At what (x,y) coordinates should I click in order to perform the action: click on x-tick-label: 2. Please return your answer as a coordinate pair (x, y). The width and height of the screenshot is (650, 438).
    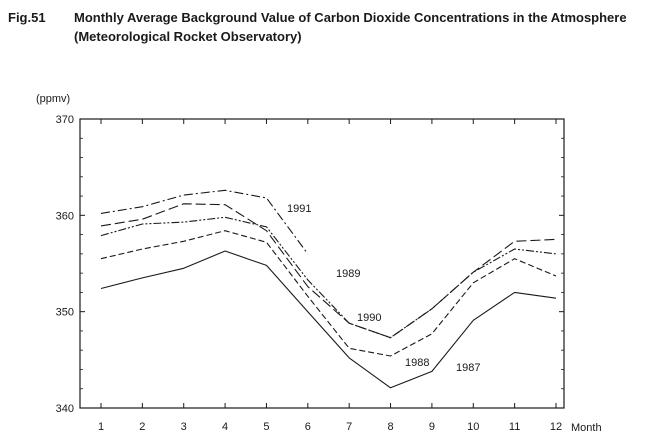
    Looking at the image, I should click on (142, 427).